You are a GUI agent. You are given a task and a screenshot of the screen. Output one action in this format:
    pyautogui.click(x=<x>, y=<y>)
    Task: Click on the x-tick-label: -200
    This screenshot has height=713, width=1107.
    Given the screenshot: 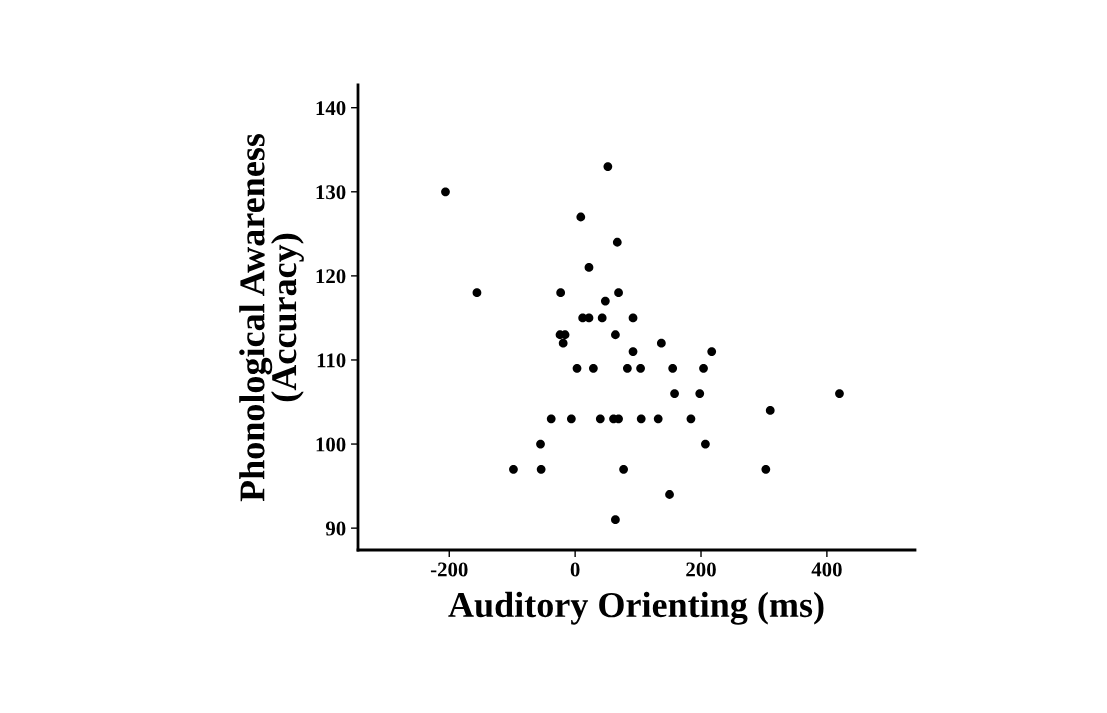 What is the action you would take?
    pyautogui.click(x=449, y=569)
    